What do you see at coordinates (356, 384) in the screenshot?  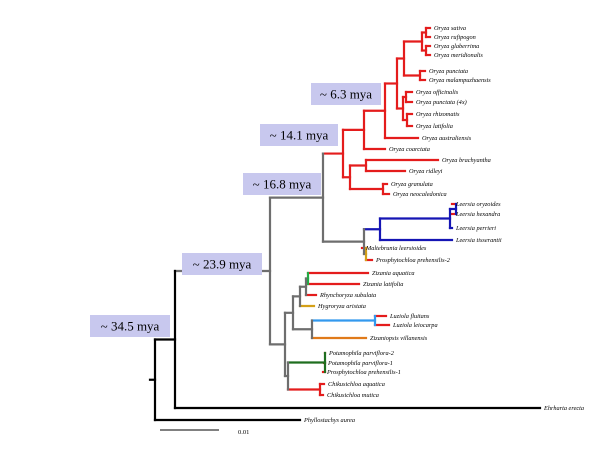 I see `taxon-label: Chikusichloa aquatica` at bounding box center [356, 384].